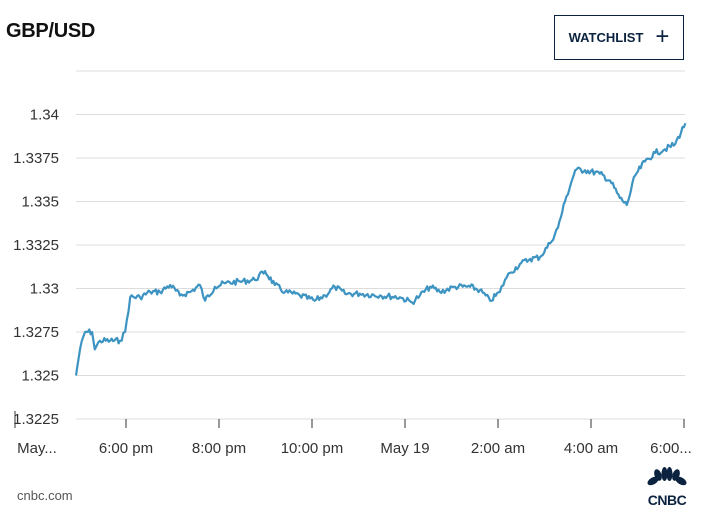 The height and width of the screenshot is (517, 712). I want to click on x-tick-label: 10:00 pm, so click(312, 448).